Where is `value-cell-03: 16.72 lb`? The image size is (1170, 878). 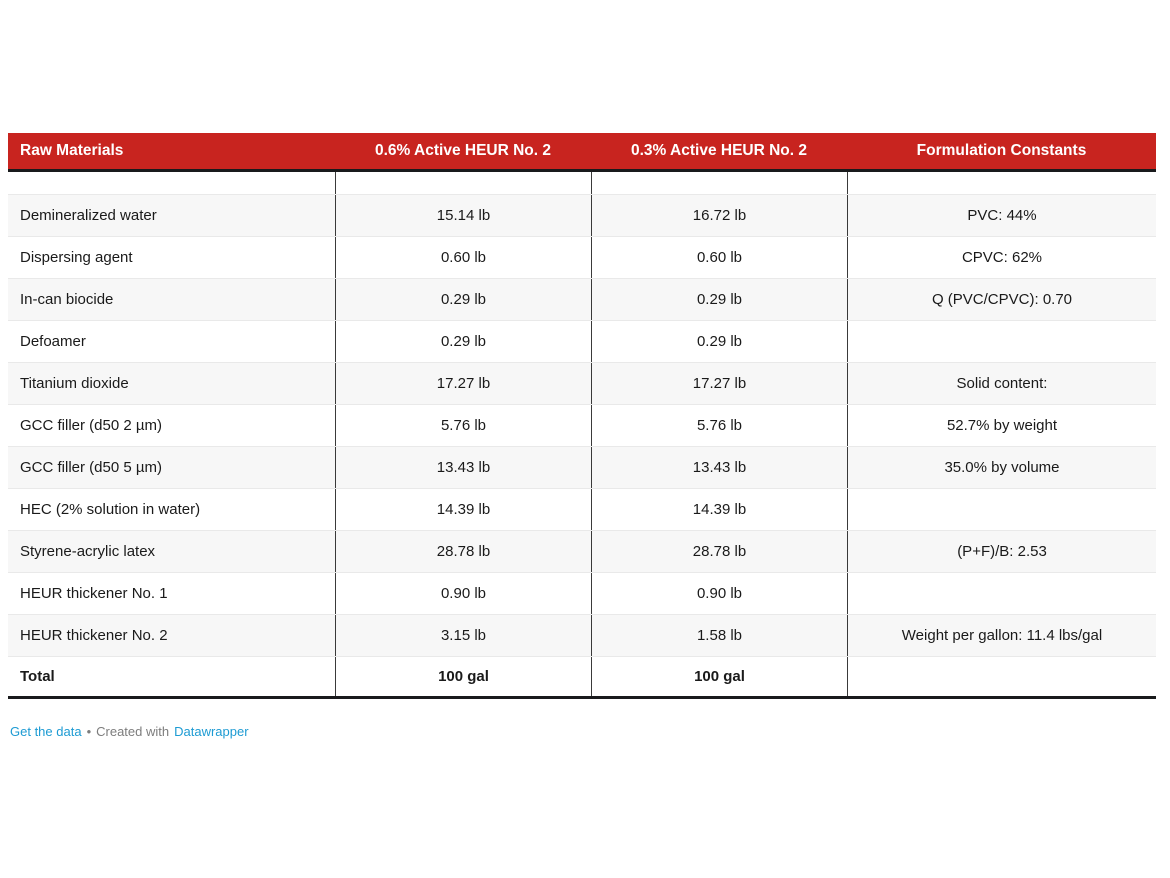 value-cell-03: 16.72 lb is located at coordinates (719, 215).